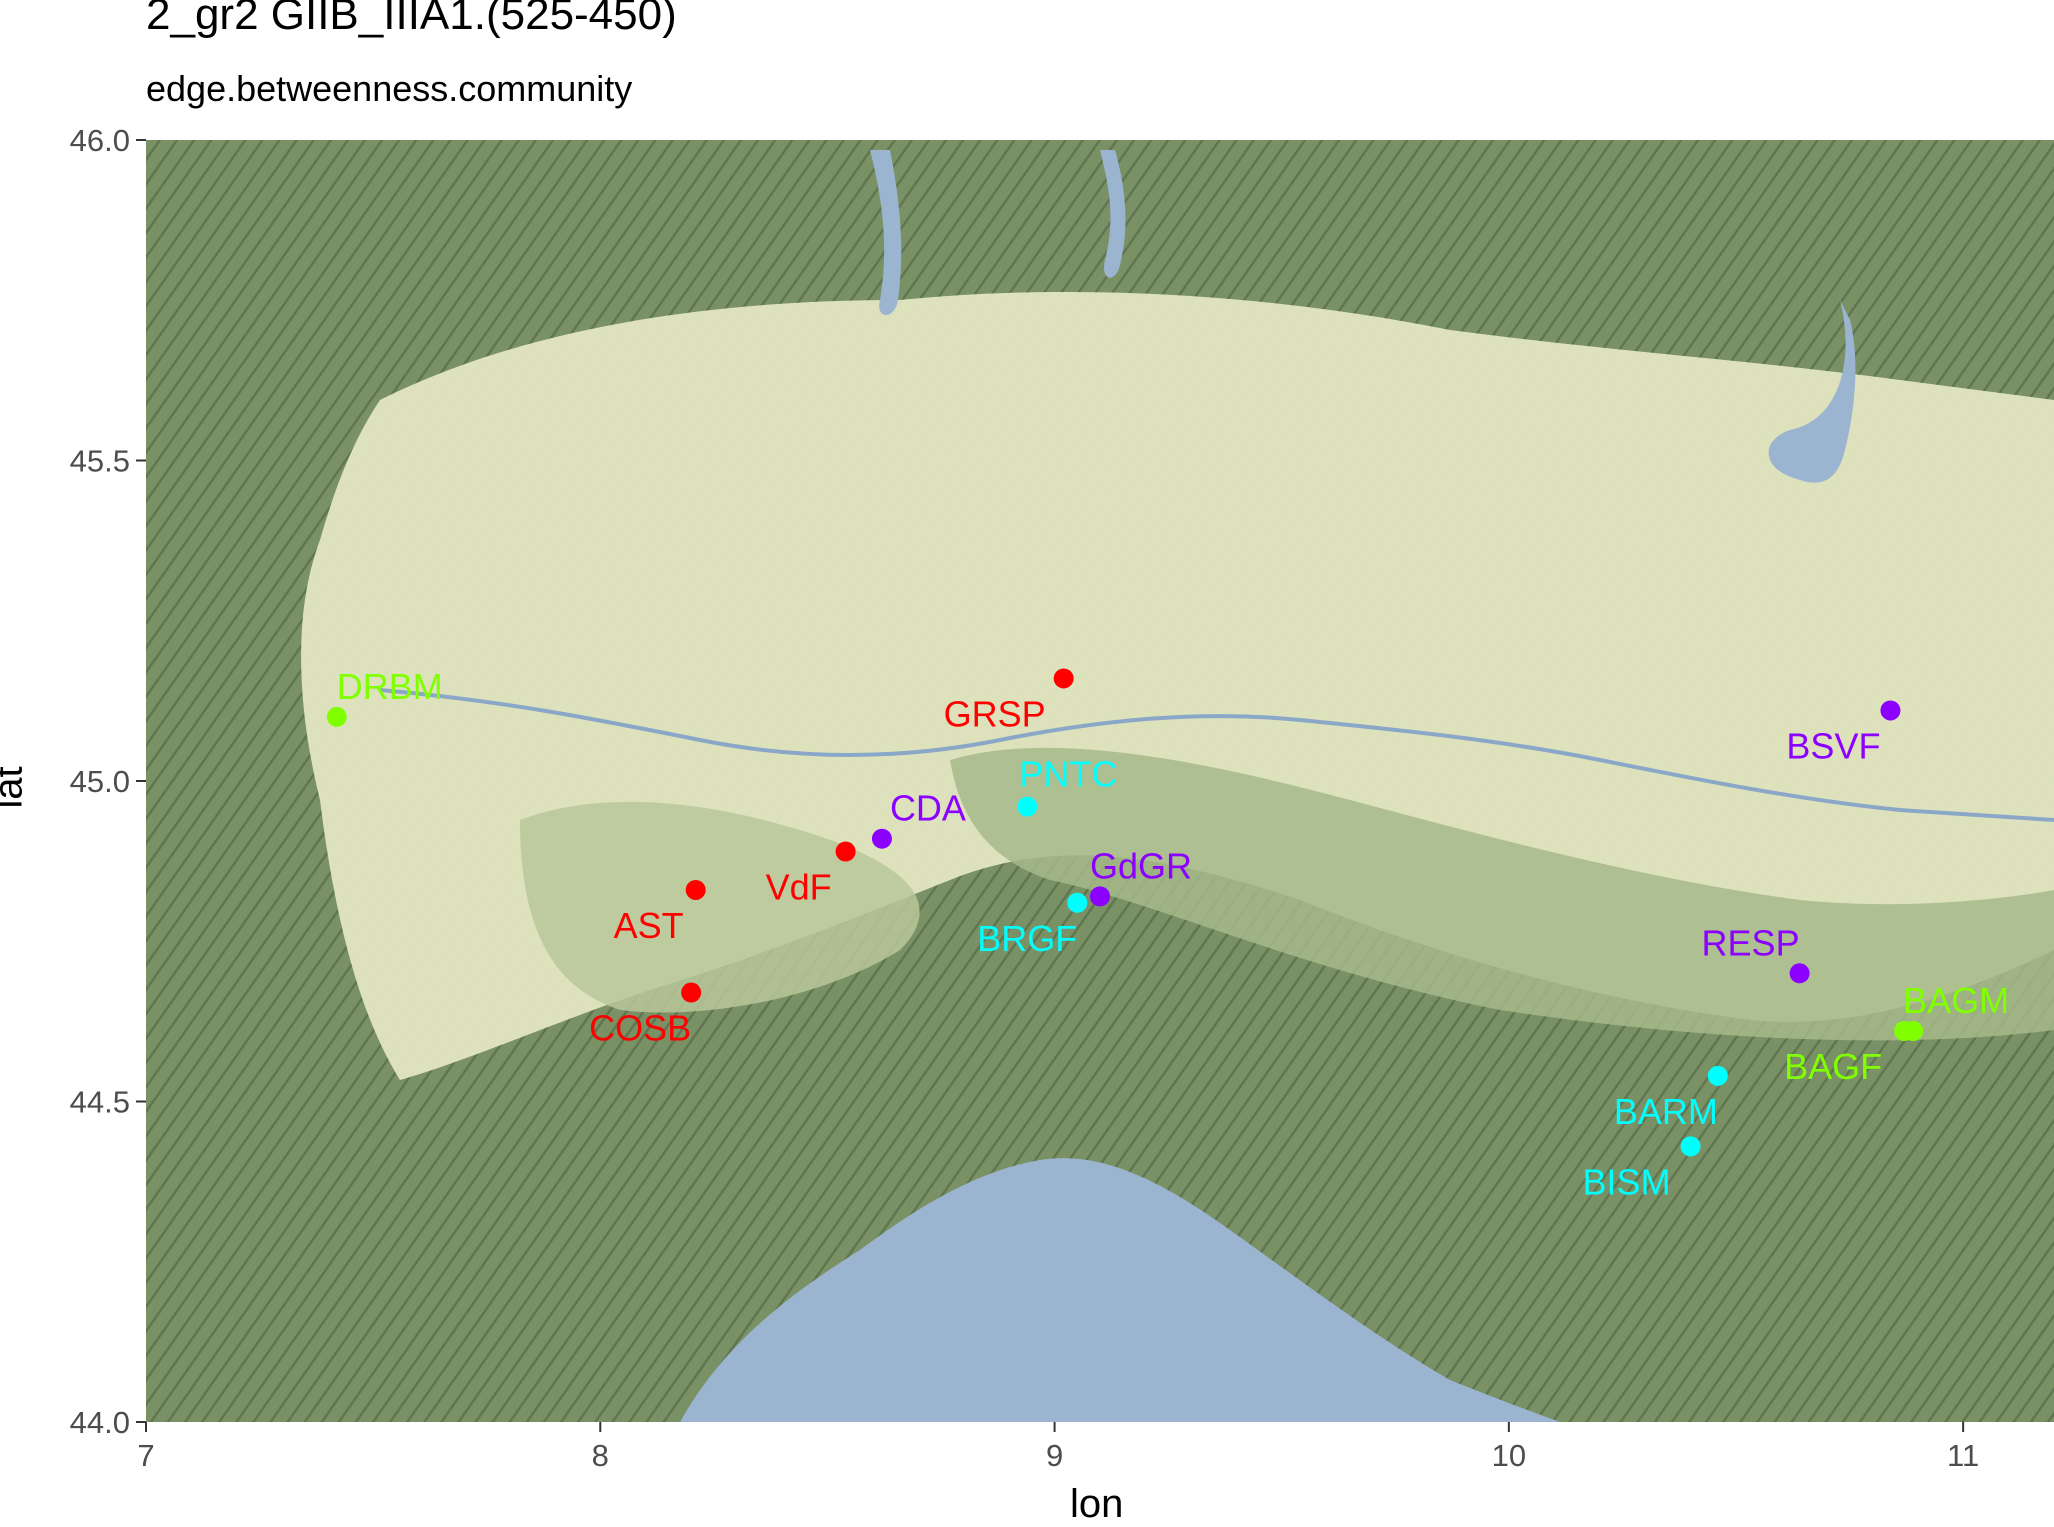 This screenshot has height=1527, width=2054. What do you see at coordinates (1751, 942) in the screenshot?
I see `point-label-resp: RESP` at bounding box center [1751, 942].